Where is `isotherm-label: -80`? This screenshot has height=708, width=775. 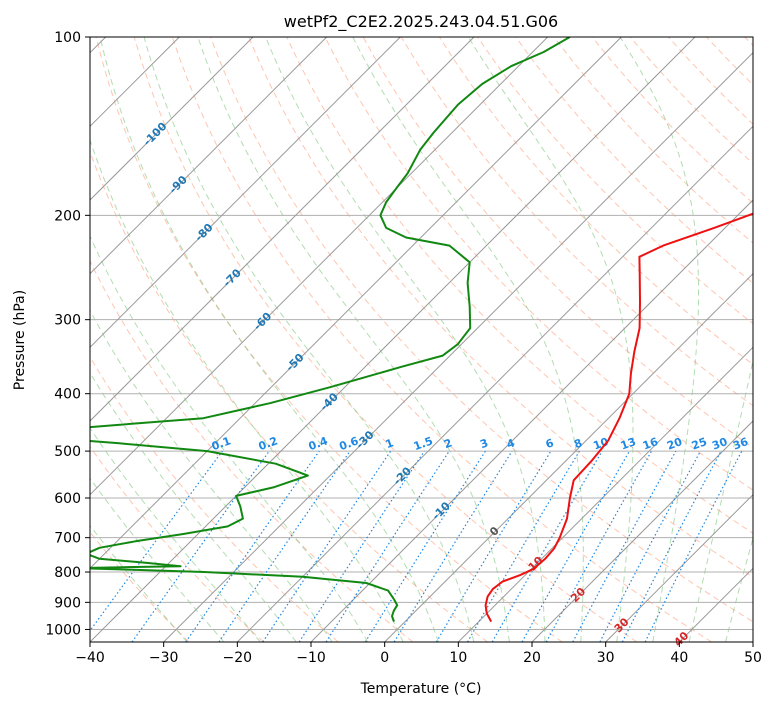 isotherm-label: -80 is located at coordinates (203, 232).